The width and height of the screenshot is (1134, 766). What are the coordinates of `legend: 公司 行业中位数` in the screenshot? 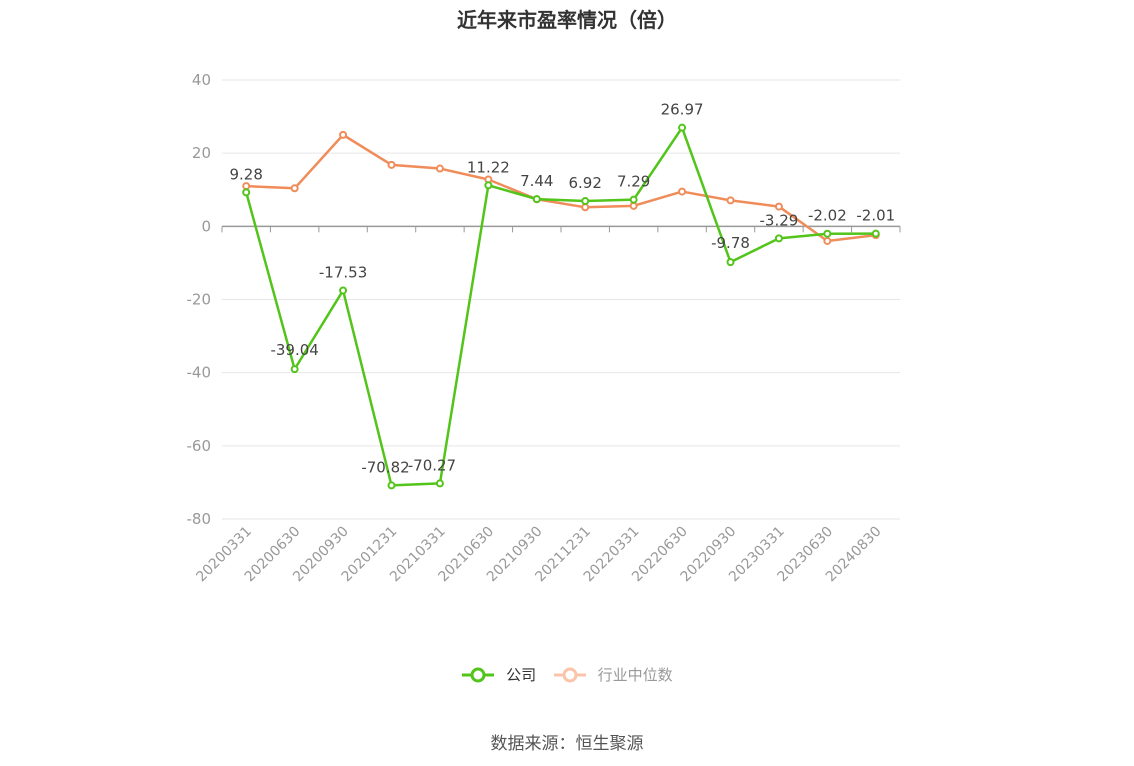 It's located at (567, 674).